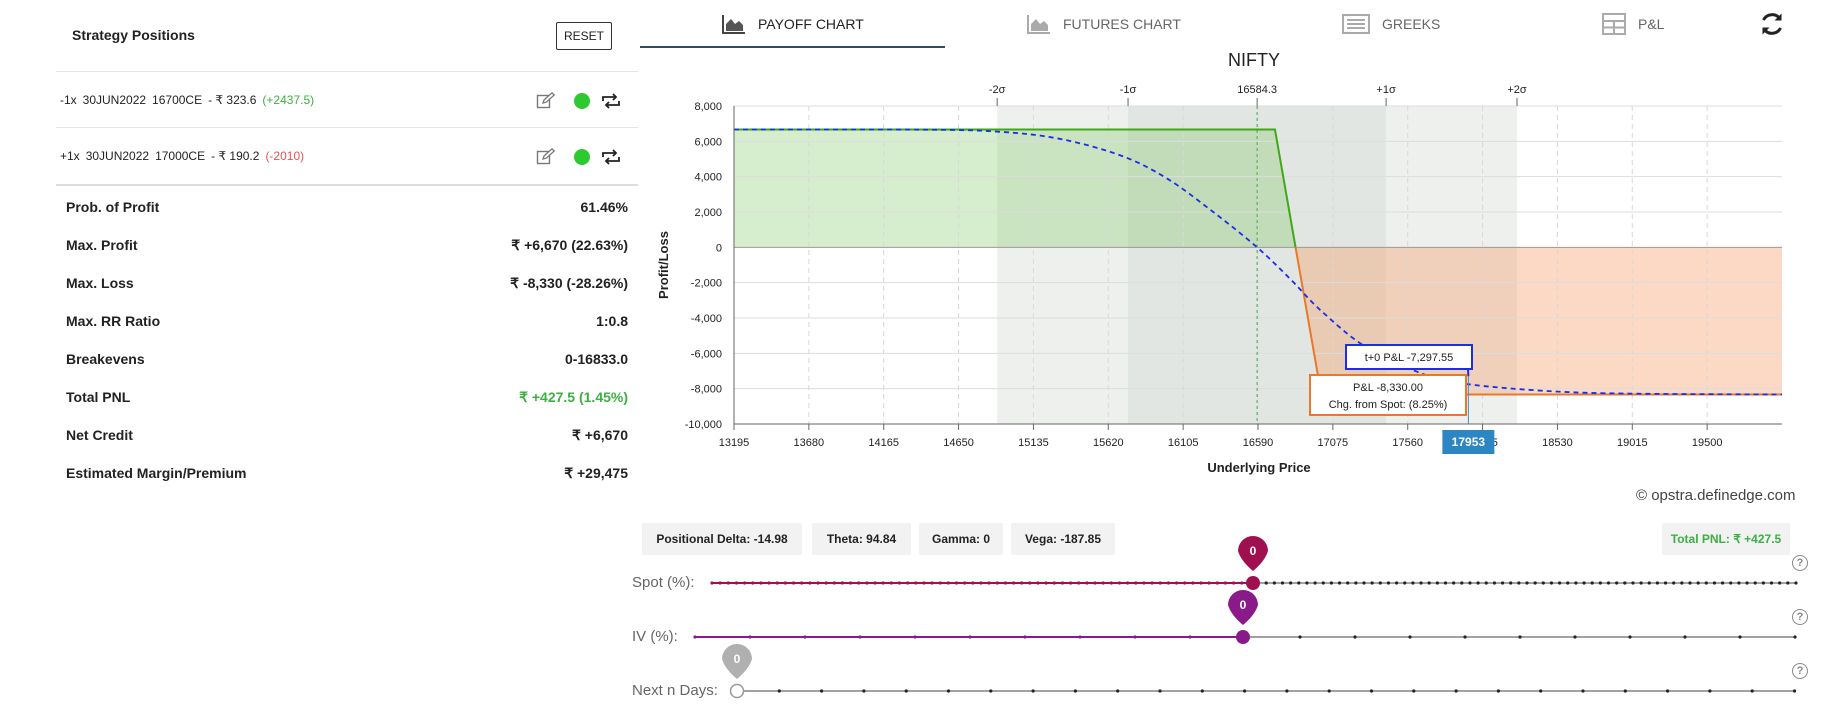 This screenshot has width=1839, height=728. What do you see at coordinates (1128, 90) in the screenshot?
I see `sigma-label: -1σ` at bounding box center [1128, 90].